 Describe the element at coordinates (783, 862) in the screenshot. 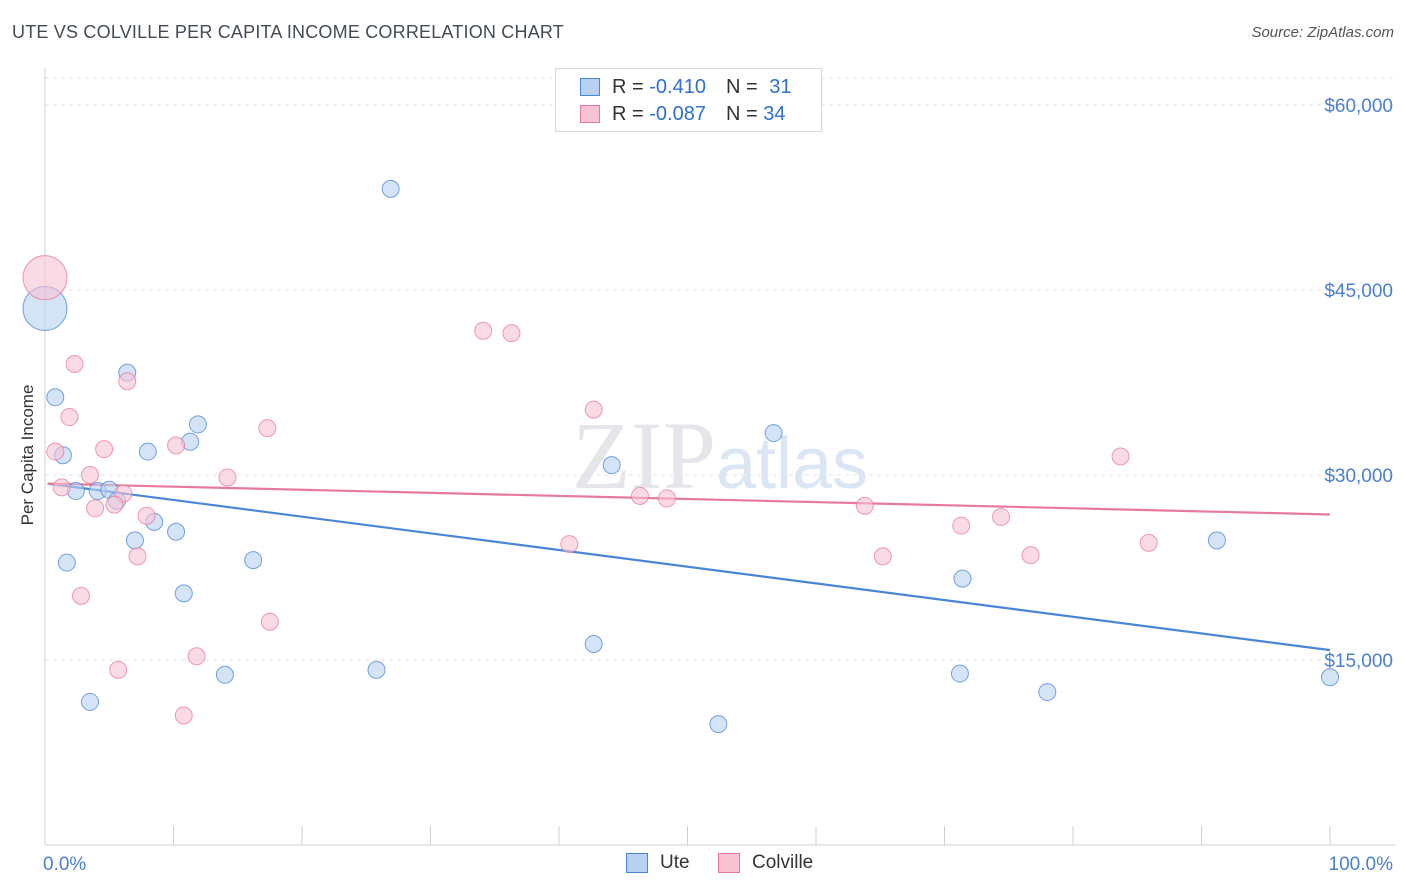

I see `series-label-colville: Colville` at that location.